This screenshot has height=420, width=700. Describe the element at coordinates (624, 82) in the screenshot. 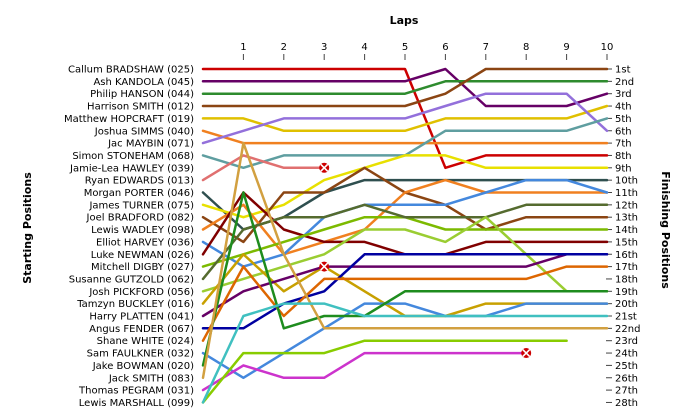

I see `finishing-position-label: 2nd` at that location.